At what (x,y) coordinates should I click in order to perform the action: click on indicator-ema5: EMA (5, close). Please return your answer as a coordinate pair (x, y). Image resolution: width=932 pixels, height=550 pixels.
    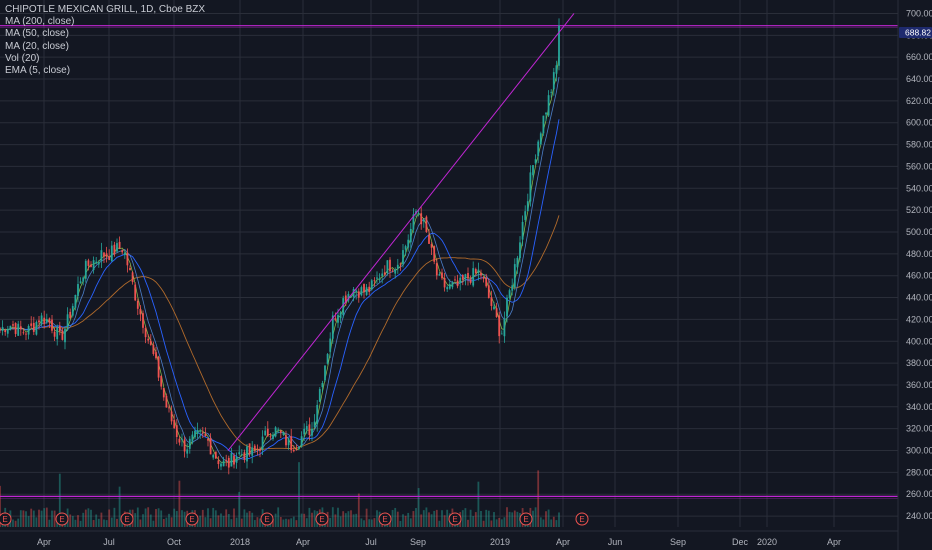
    Looking at the image, I should click on (38, 71).